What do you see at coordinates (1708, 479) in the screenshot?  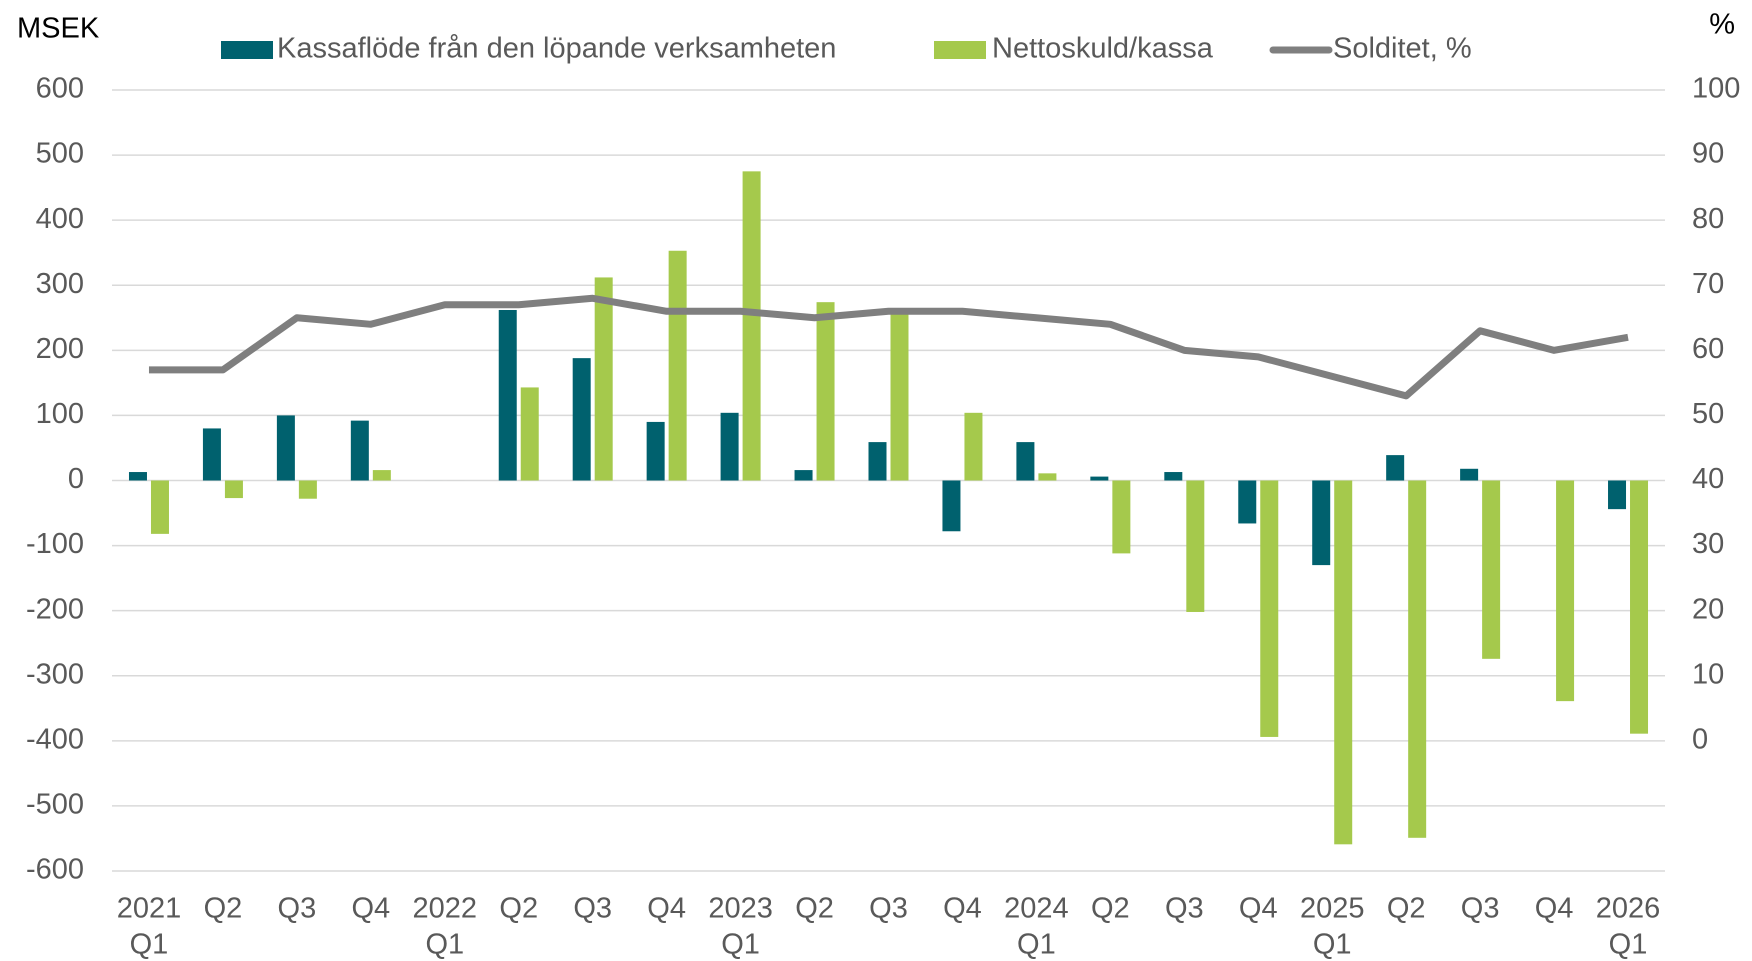 I see `y2-tick-label: 40` at bounding box center [1708, 479].